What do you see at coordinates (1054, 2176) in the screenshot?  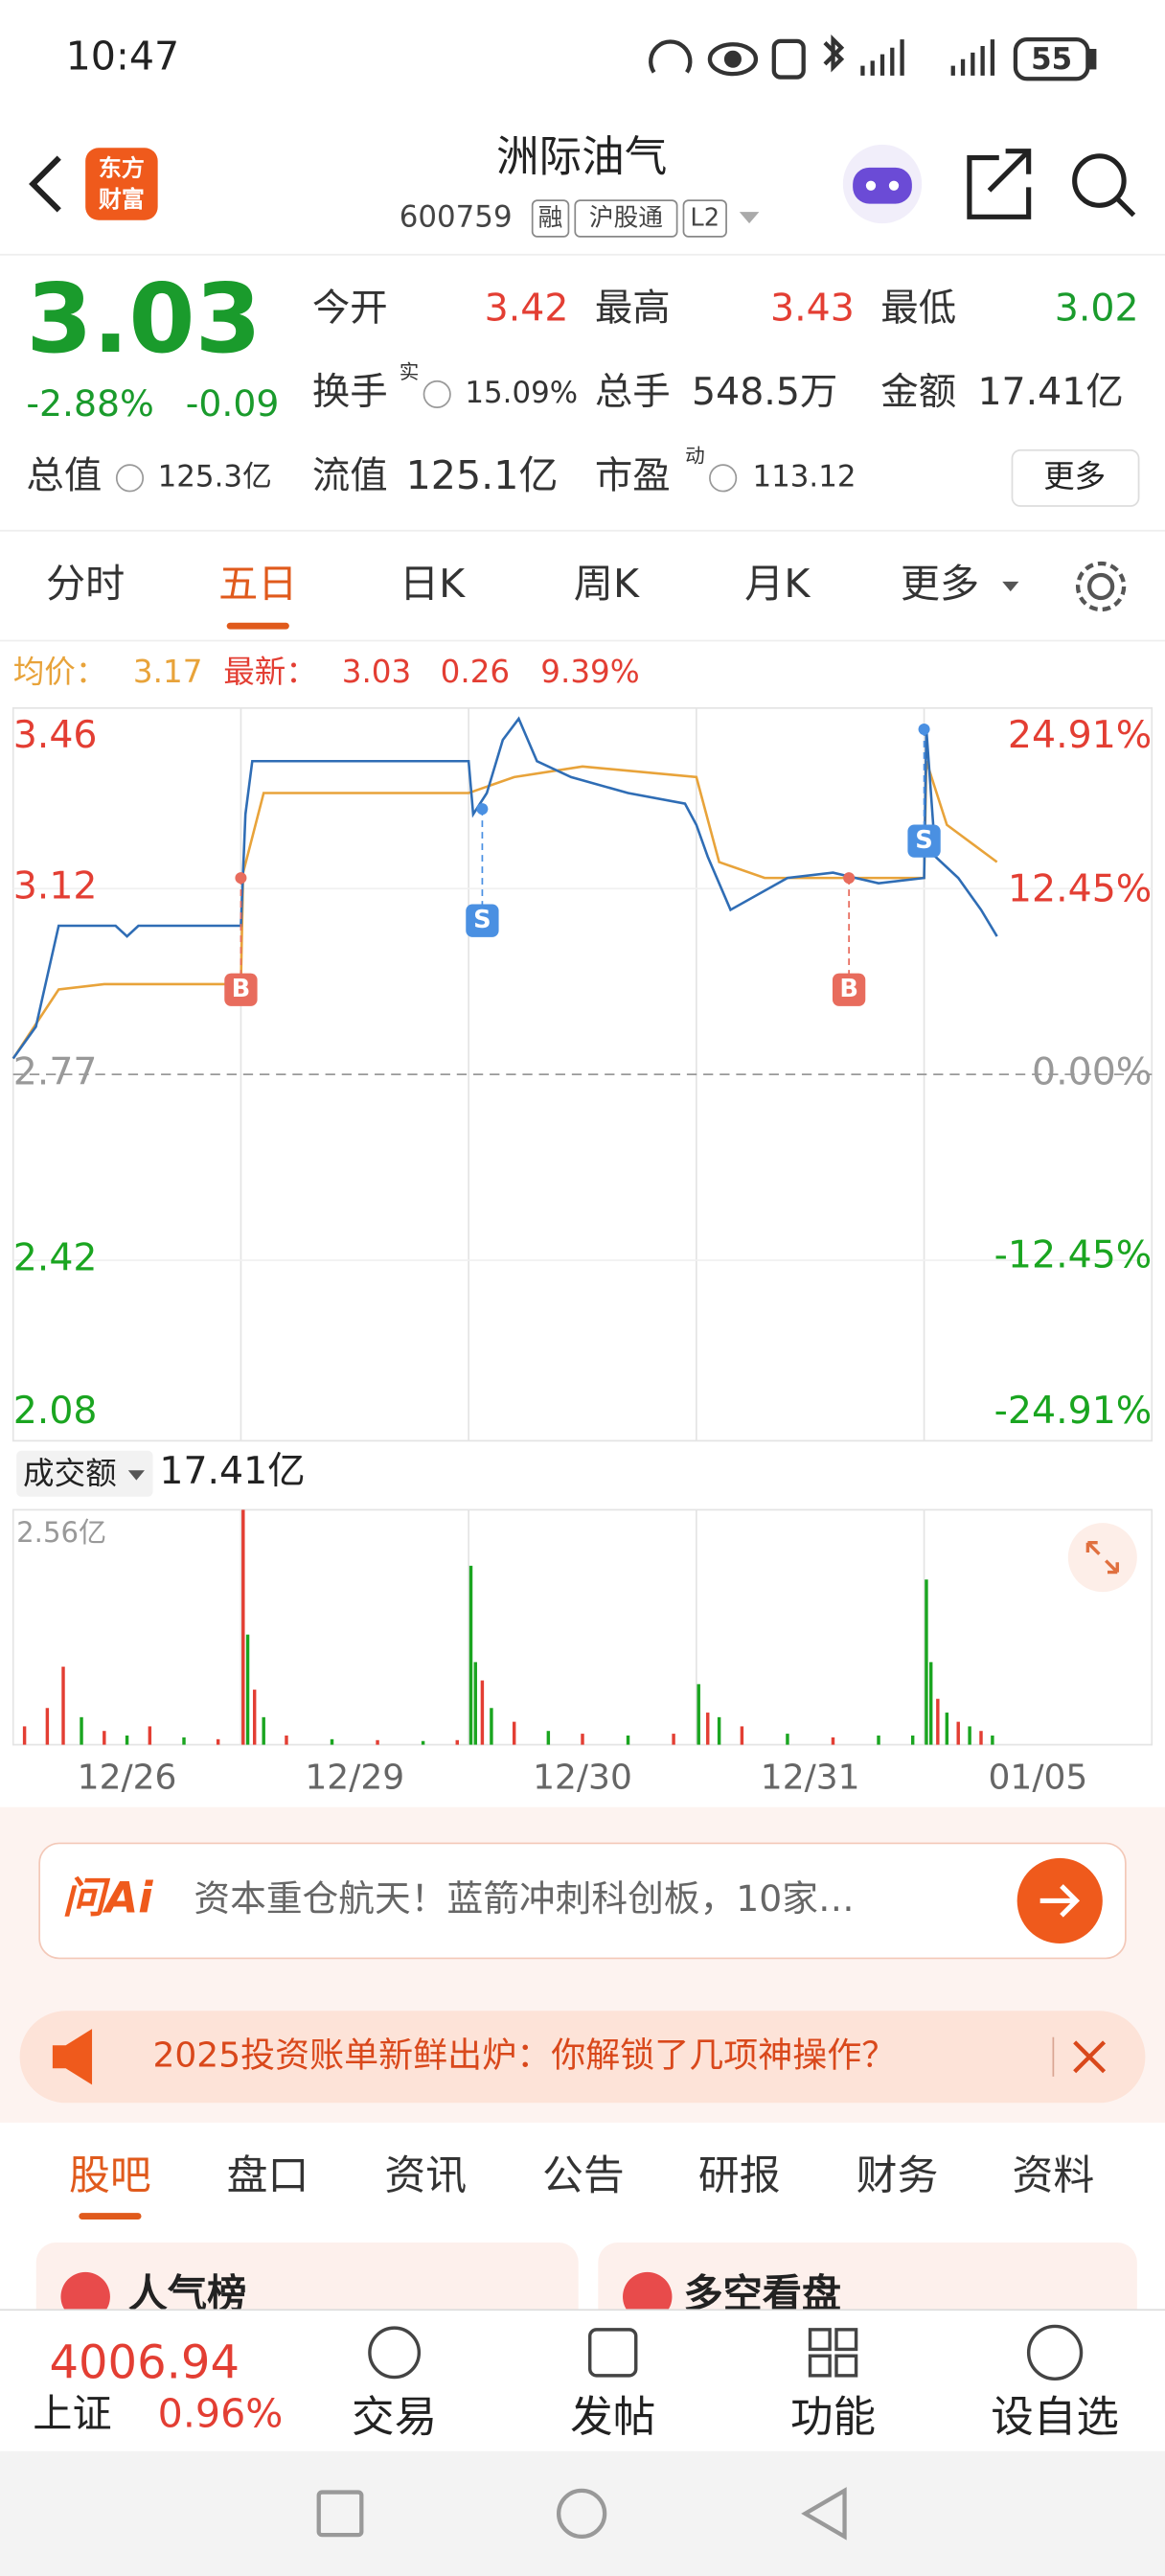 I see `sub-tab: 资料` at bounding box center [1054, 2176].